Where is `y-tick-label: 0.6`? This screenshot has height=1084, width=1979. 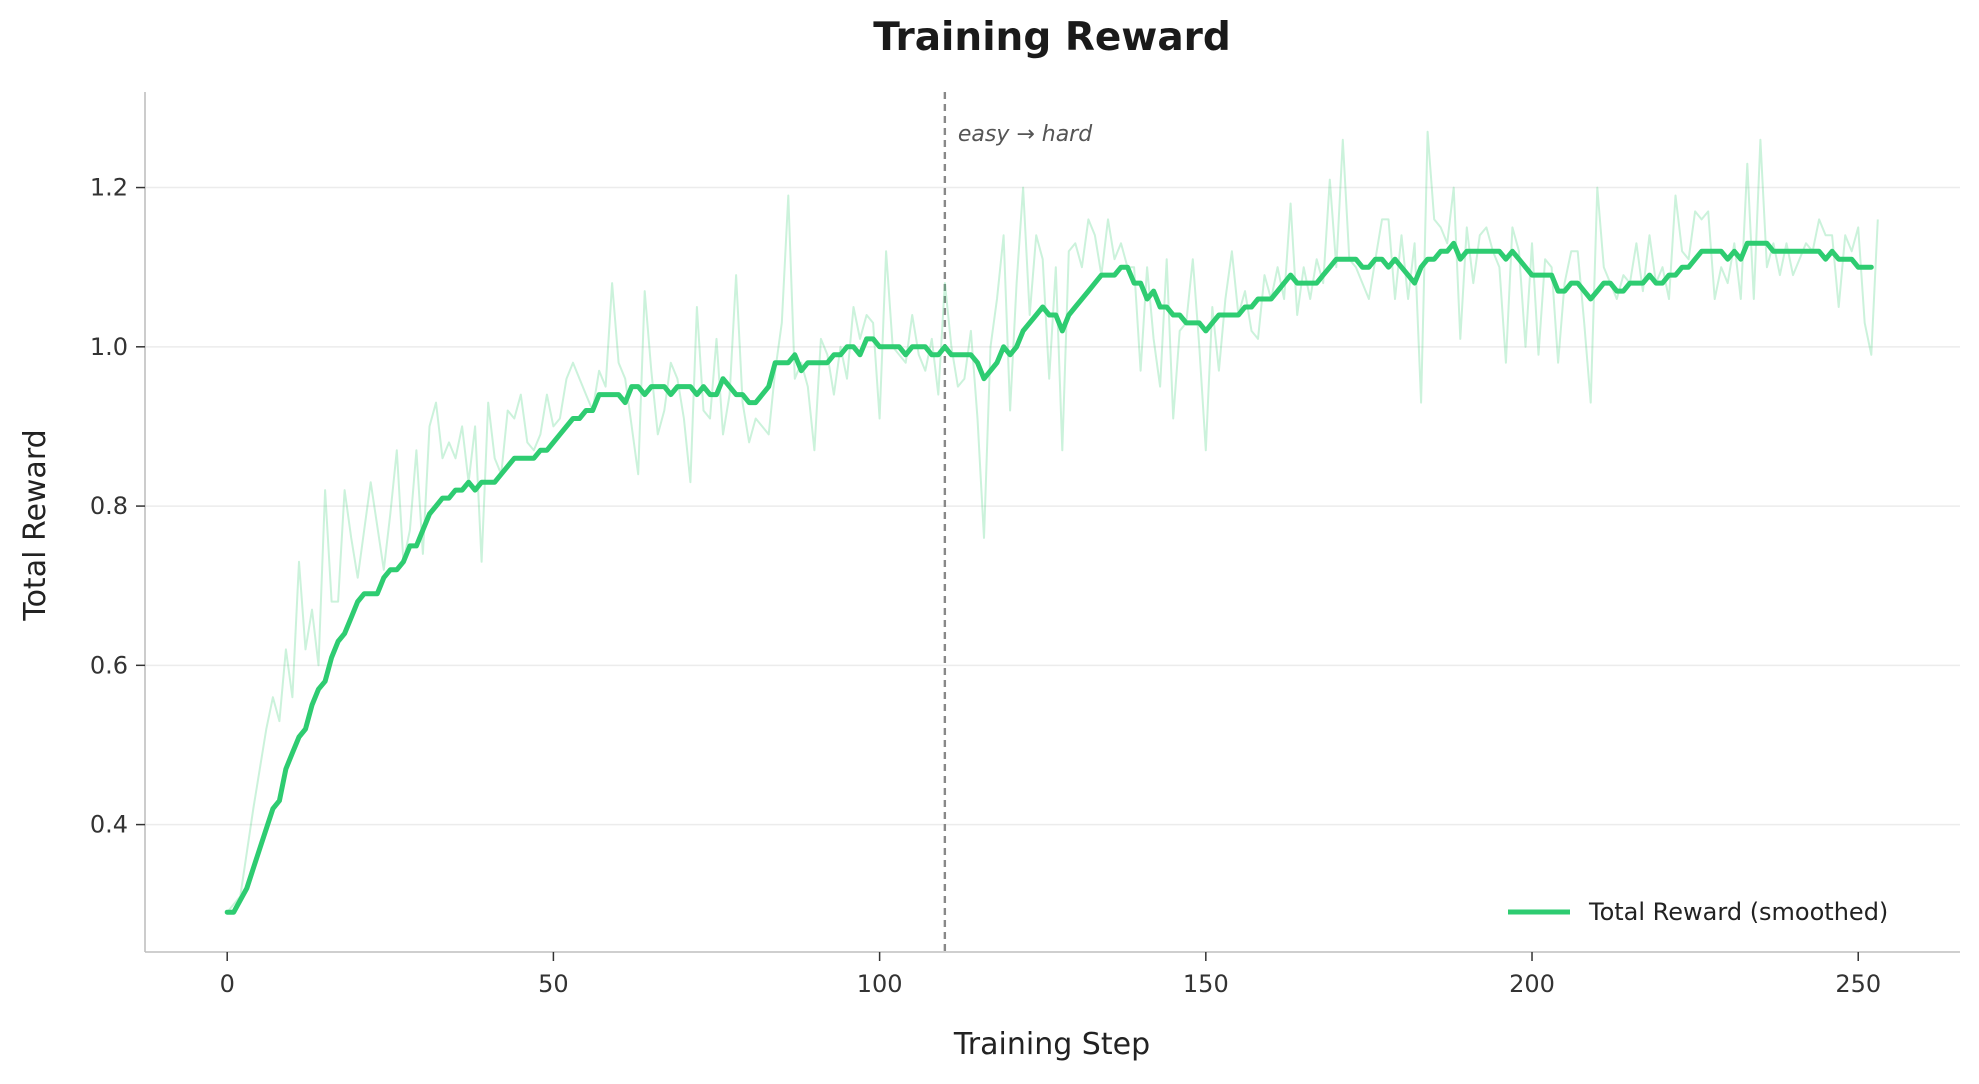
y-tick-label: 0.6 is located at coordinates (109, 665).